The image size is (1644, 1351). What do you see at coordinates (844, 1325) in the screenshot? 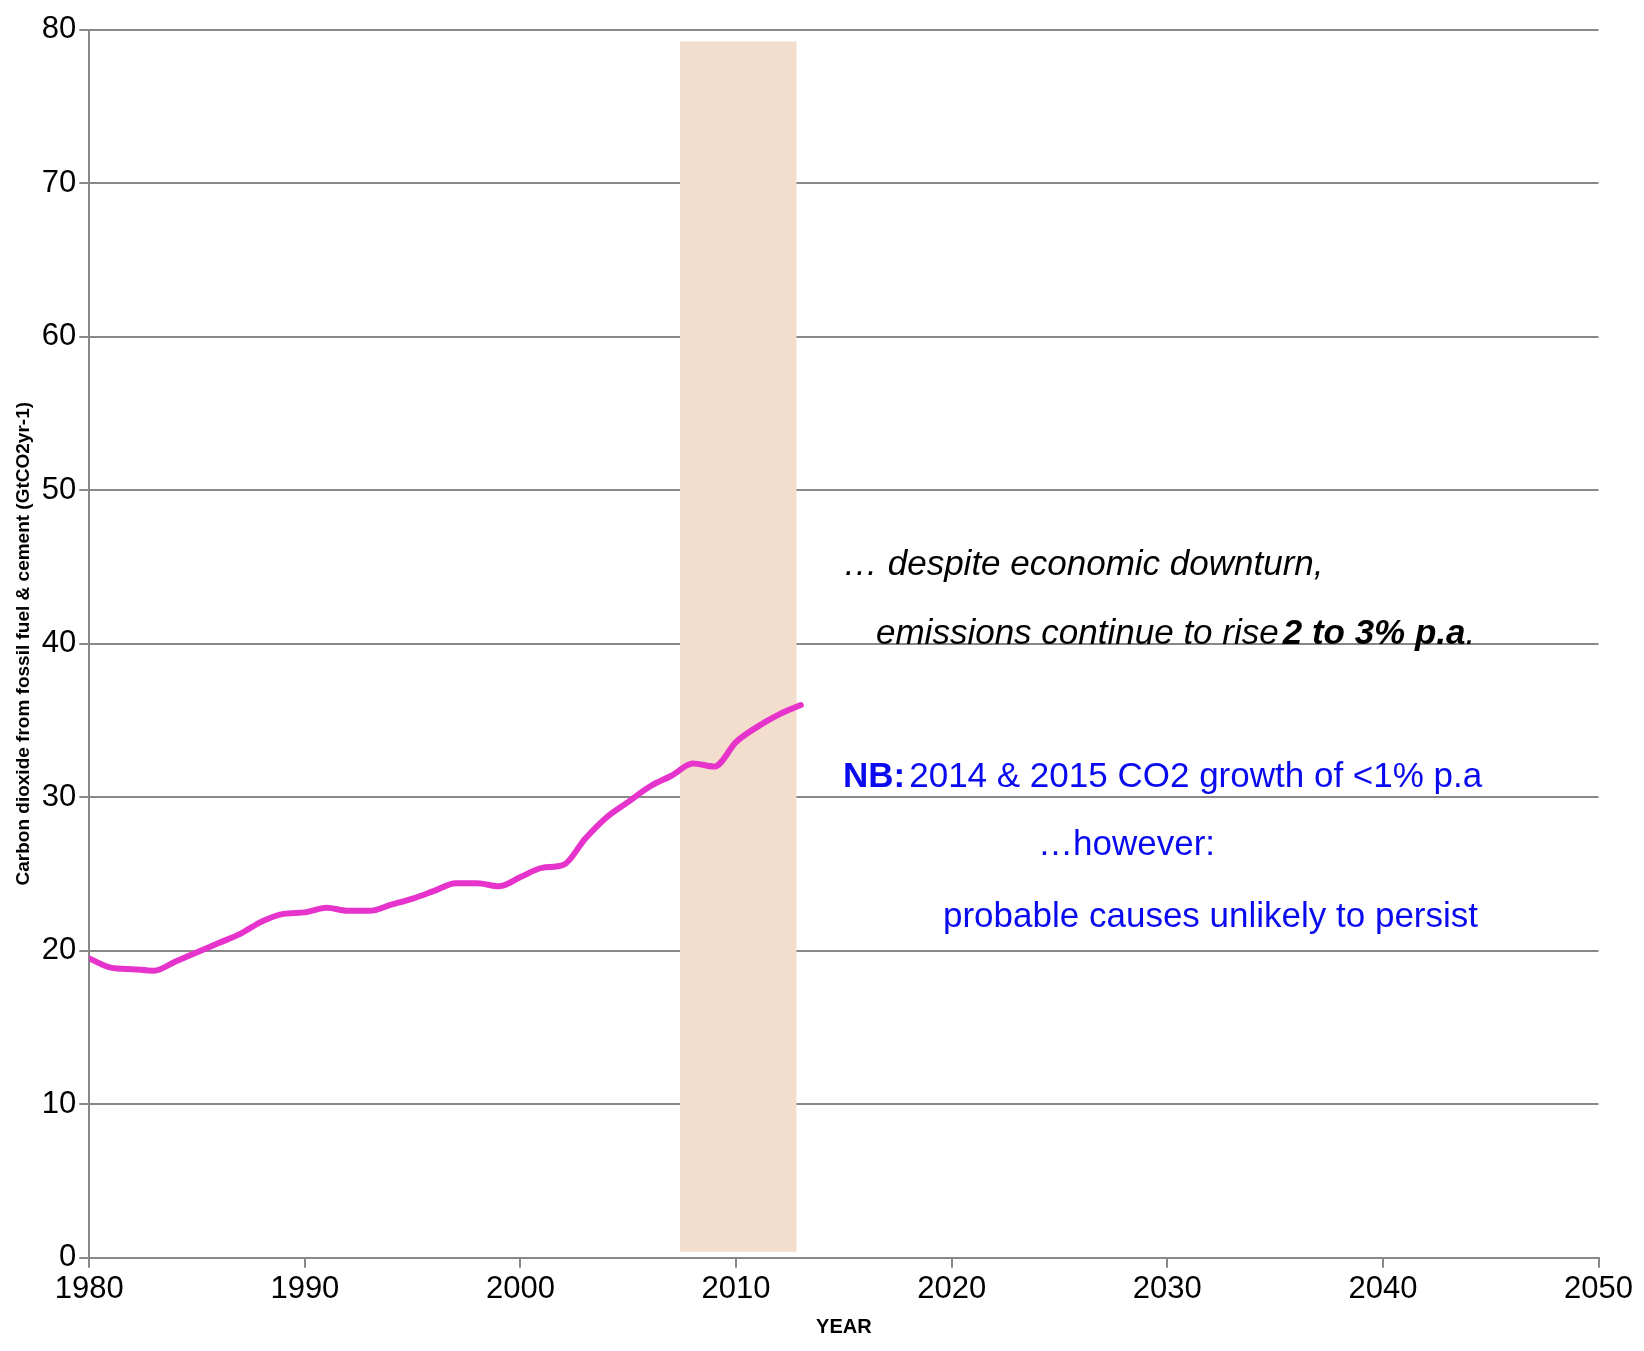
I see `x-axis-title: YEAR` at bounding box center [844, 1325].